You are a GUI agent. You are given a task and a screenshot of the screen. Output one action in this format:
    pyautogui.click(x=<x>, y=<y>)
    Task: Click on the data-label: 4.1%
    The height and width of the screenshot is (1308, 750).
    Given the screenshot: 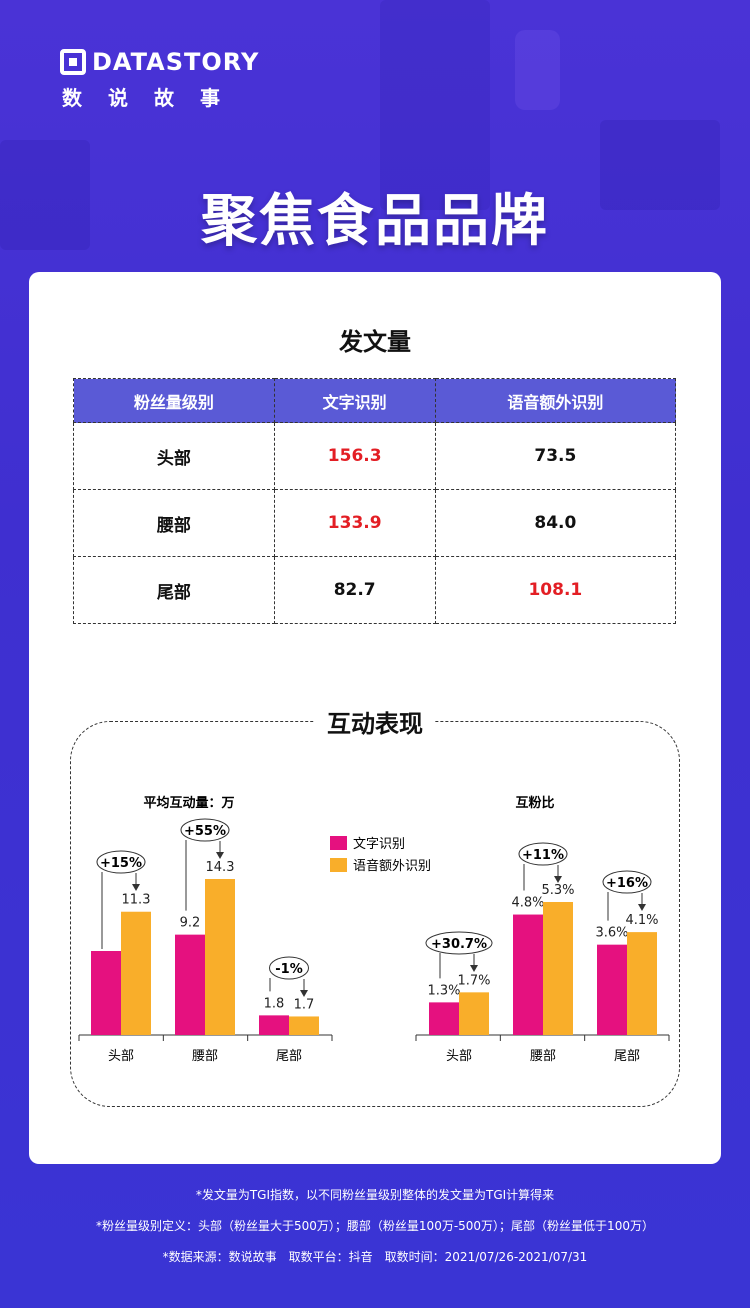 What is the action you would take?
    pyautogui.click(x=641, y=920)
    